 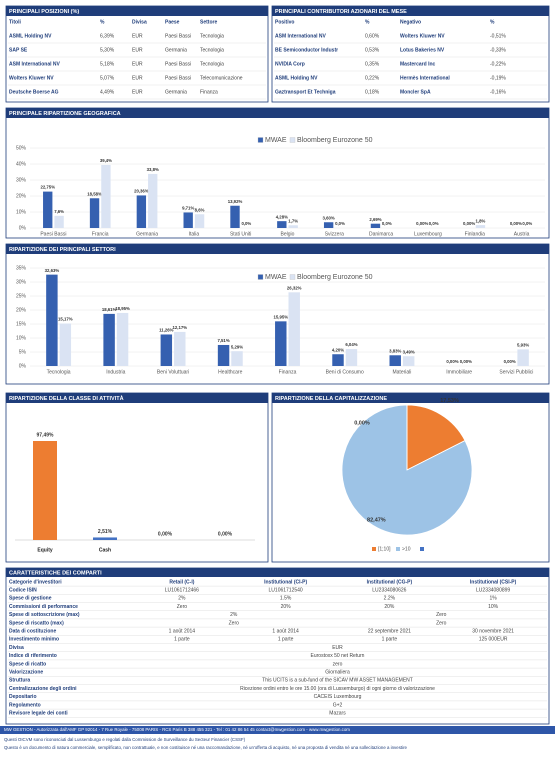 I want to click on table-cell: Telecomunicazione, so click(x=221, y=78).